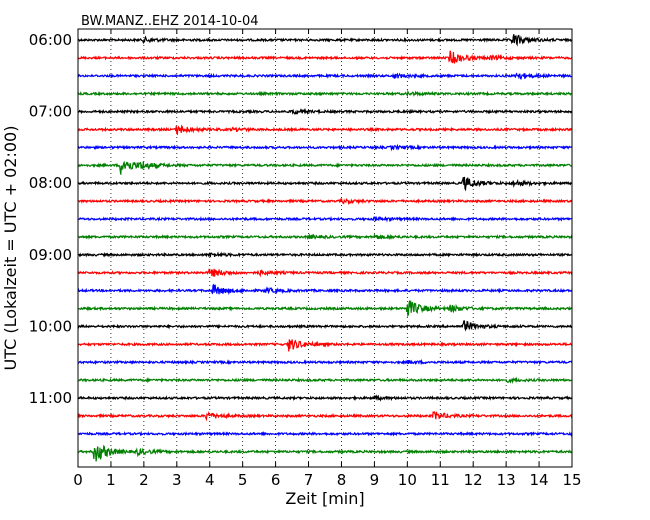  Describe the element at coordinates (342, 480) in the screenshot. I see `x-tick-label: 8` at that location.